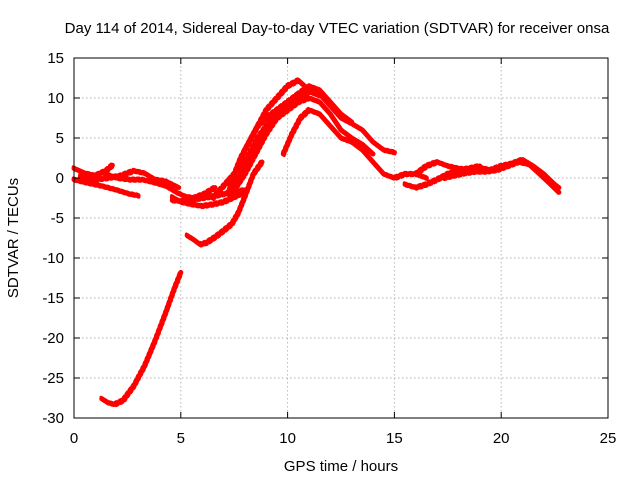 The width and height of the screenshot is (640, 480). I want to click on y-axis-label: SDTVAR / TECUs, so click(13, 238).